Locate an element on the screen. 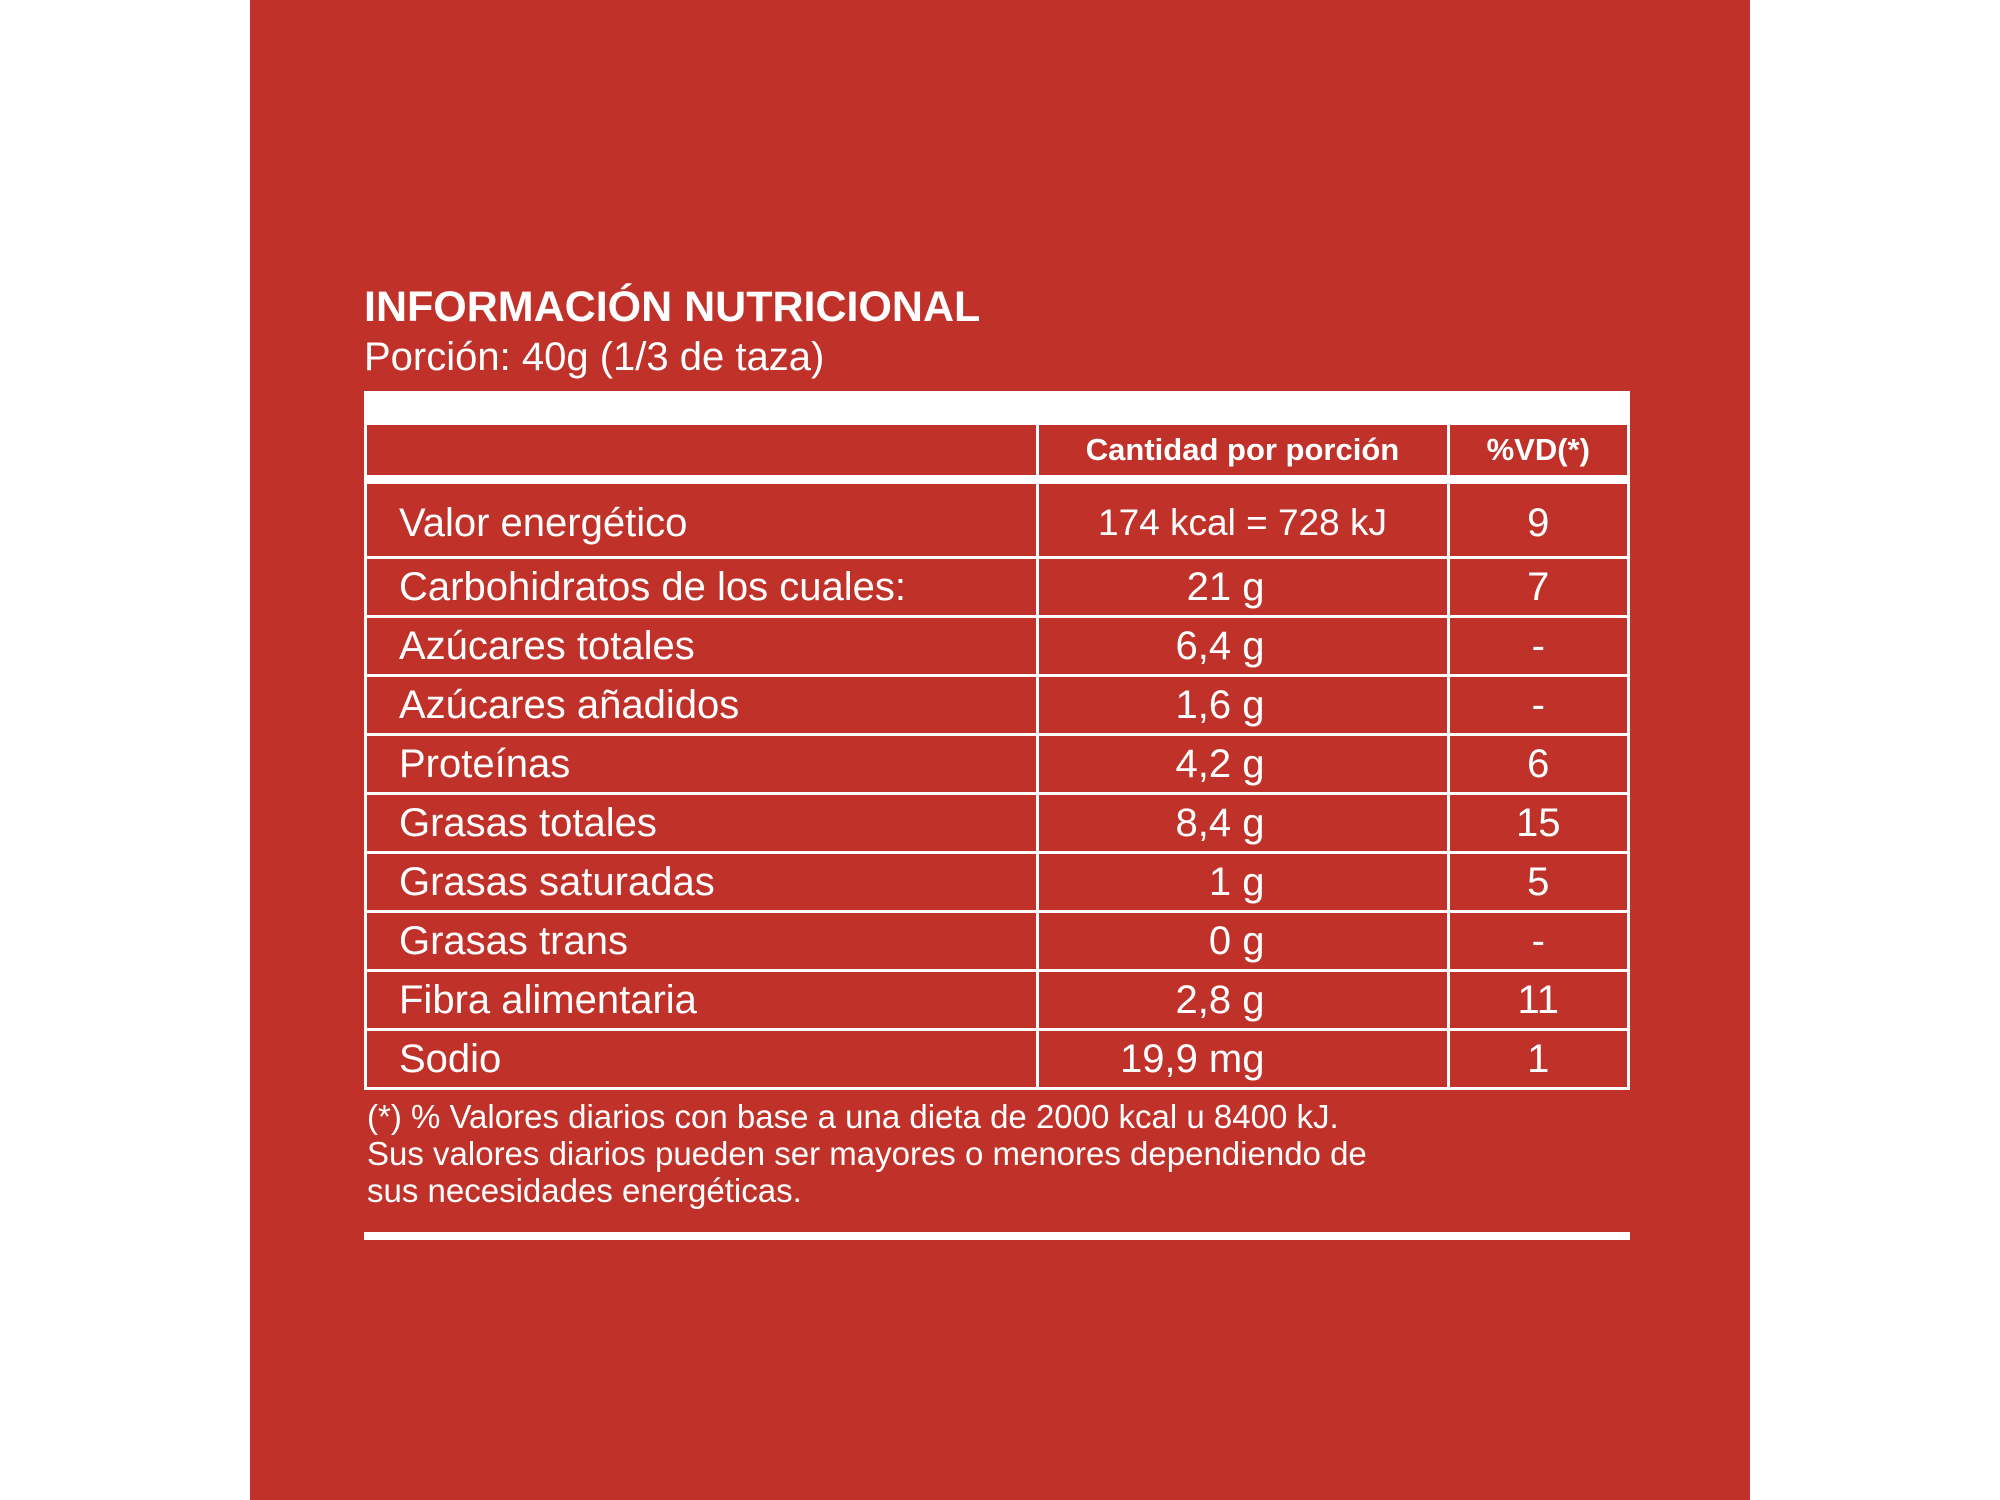 The height and width of the screenshot is (1500, 2000). nutrient-name: Carbohidratos de los cuales: is located at coordinates (703, 587).